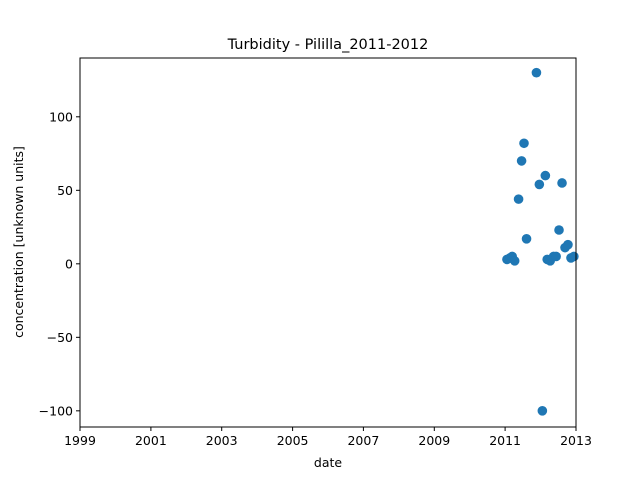  Describe the element at coordinates (293, 440) in the screenshot. I see `x-tick-label: 2005` at that location.